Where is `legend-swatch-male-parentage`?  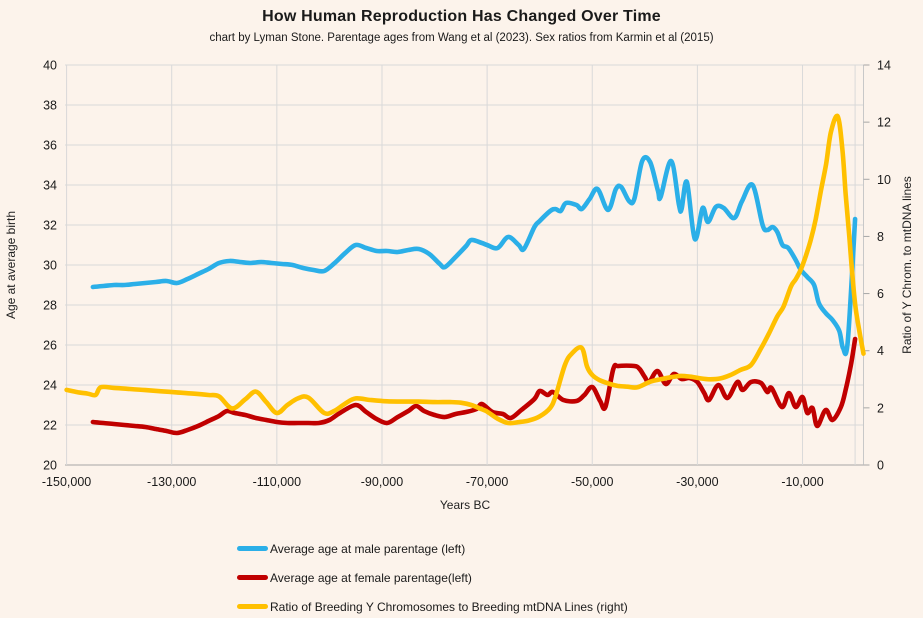 legend-swatch-male-parentage is located at coordinates (252, 548).